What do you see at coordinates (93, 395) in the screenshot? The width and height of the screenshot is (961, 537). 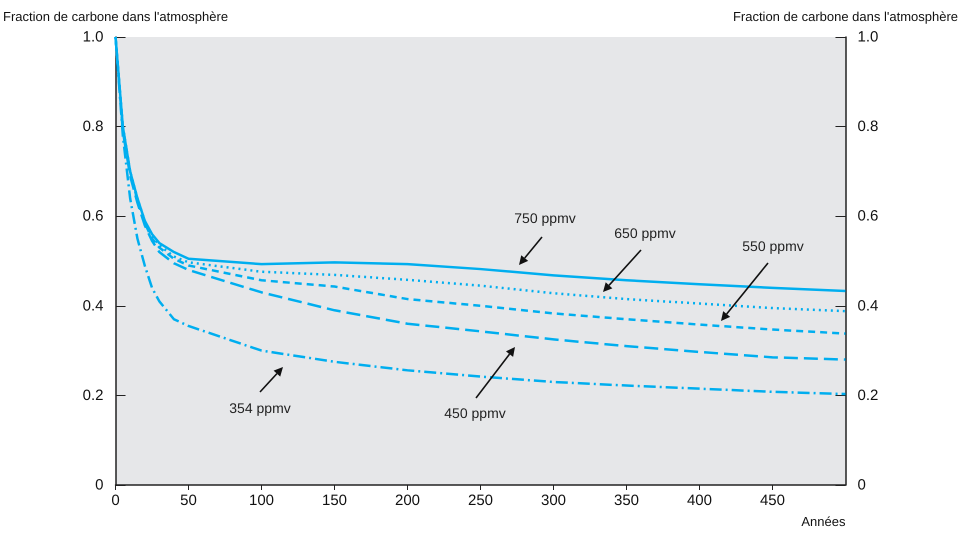 I see `y-tick-label: 0.2` at bounding box center [93, 395].